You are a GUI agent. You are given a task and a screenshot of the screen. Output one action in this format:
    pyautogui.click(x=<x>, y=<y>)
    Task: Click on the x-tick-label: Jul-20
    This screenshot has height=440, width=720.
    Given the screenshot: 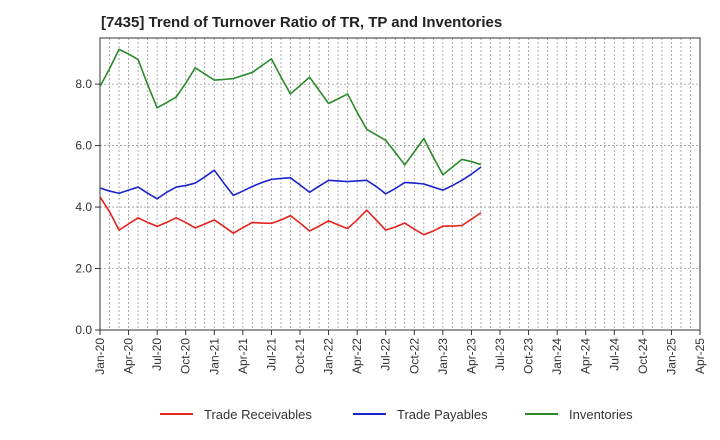 What is the action you would take?
    pyautogui.click(x=157, y=354)
    